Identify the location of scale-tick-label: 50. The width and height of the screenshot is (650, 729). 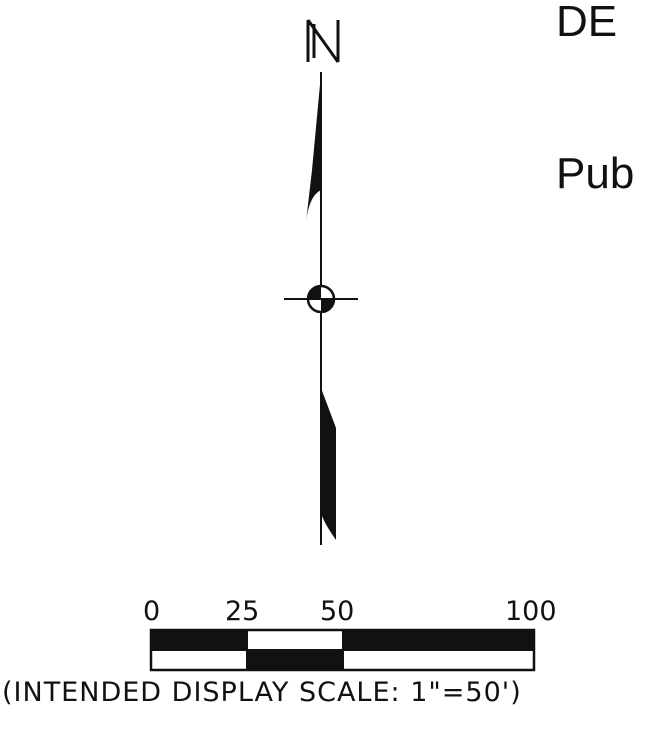
(337, 611).